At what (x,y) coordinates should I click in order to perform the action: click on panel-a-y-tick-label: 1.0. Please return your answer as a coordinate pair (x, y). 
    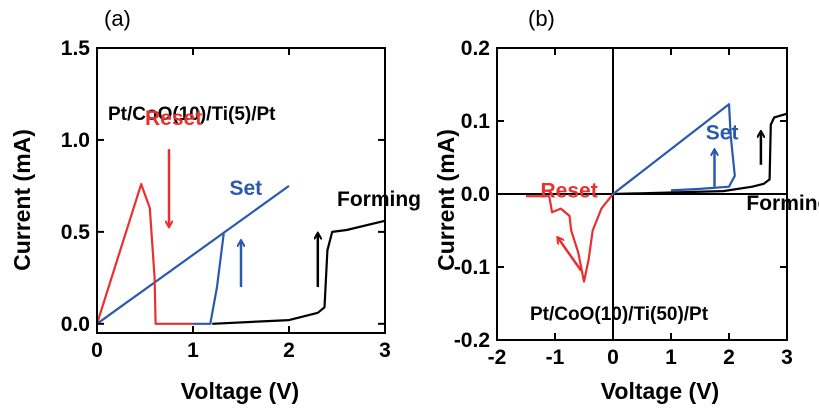
    Looking at the image, I should click on (75, 140).